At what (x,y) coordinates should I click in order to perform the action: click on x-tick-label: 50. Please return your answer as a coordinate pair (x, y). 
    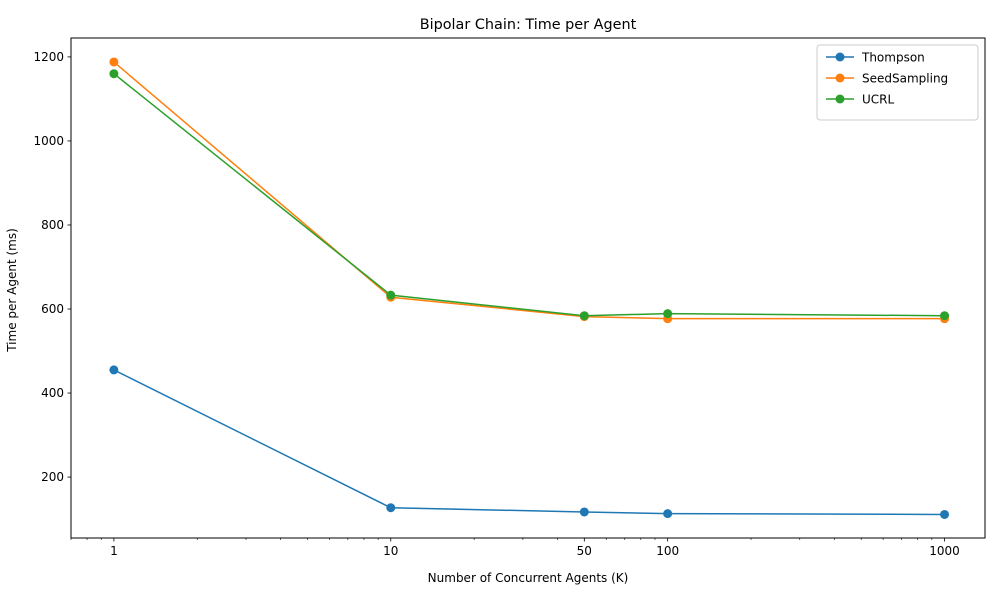
    Looking at the image, I should click on (584, 551).